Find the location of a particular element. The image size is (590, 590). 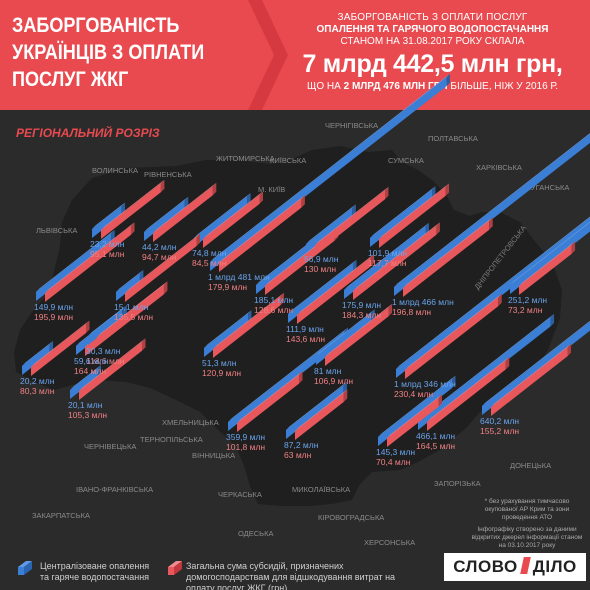

bar-5-subsidy is located at coordinates (162, 267).